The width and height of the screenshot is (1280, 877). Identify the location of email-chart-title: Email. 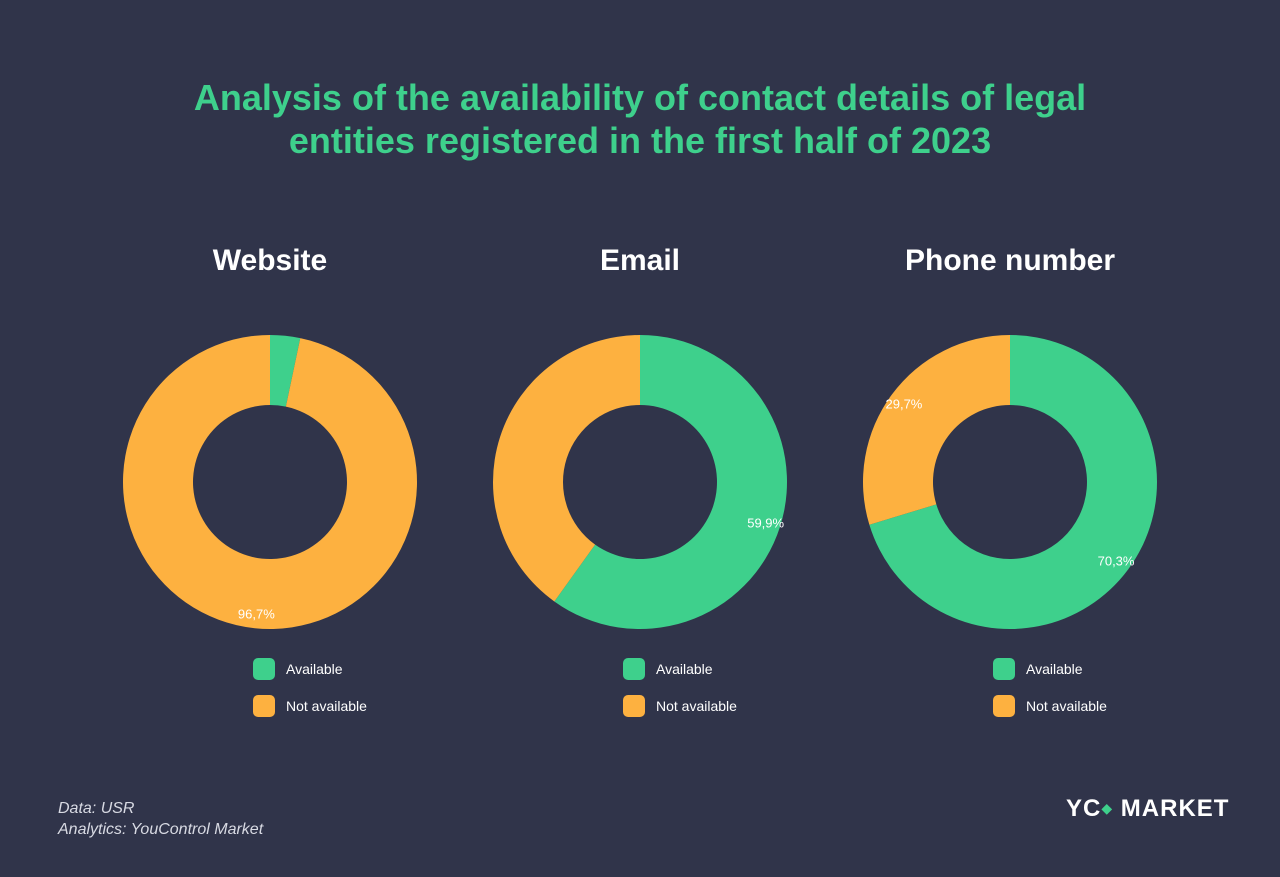
(640, 260).